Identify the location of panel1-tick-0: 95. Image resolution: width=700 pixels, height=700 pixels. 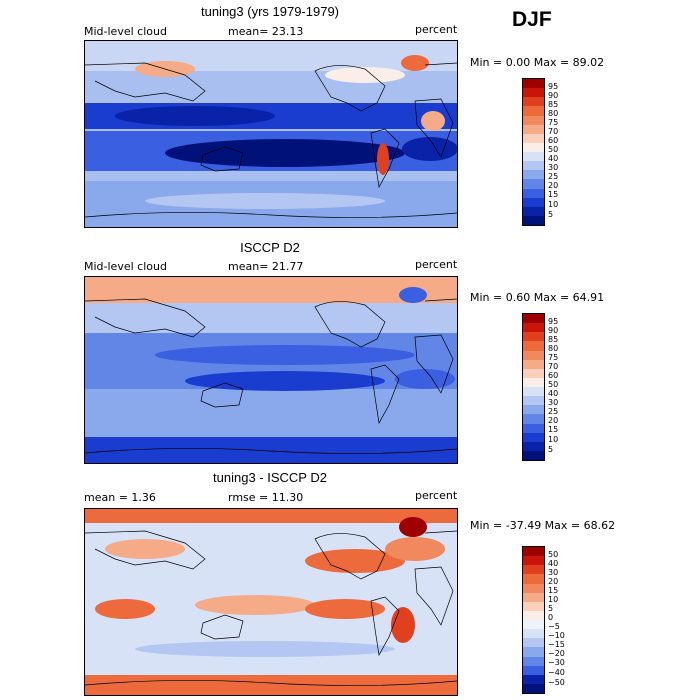
(553, 86).